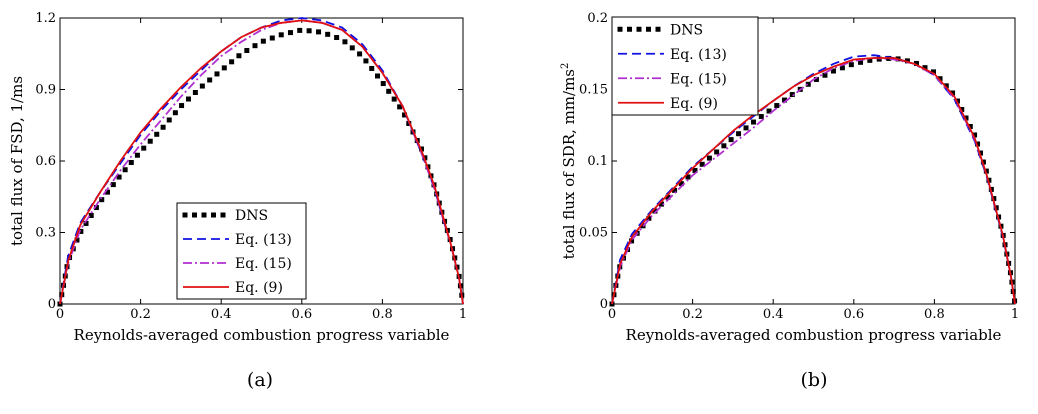  What do you see at coordinates (685, 66) in the screenshot?
I see `legend: DNS Eq. (13) Eq. (15) Eq. (9)` at bounding box center [685, 66].